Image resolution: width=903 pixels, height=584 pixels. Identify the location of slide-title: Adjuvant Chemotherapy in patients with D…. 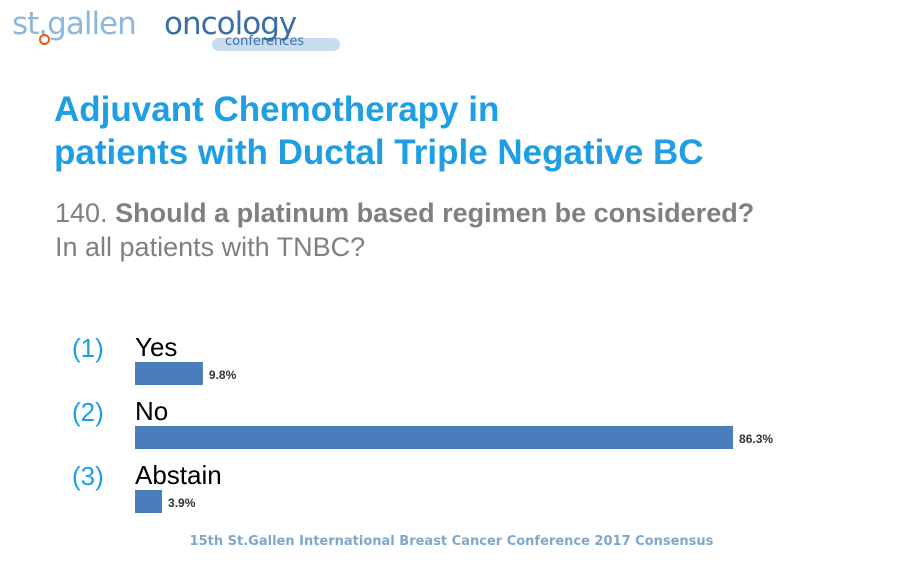
(379, 131).